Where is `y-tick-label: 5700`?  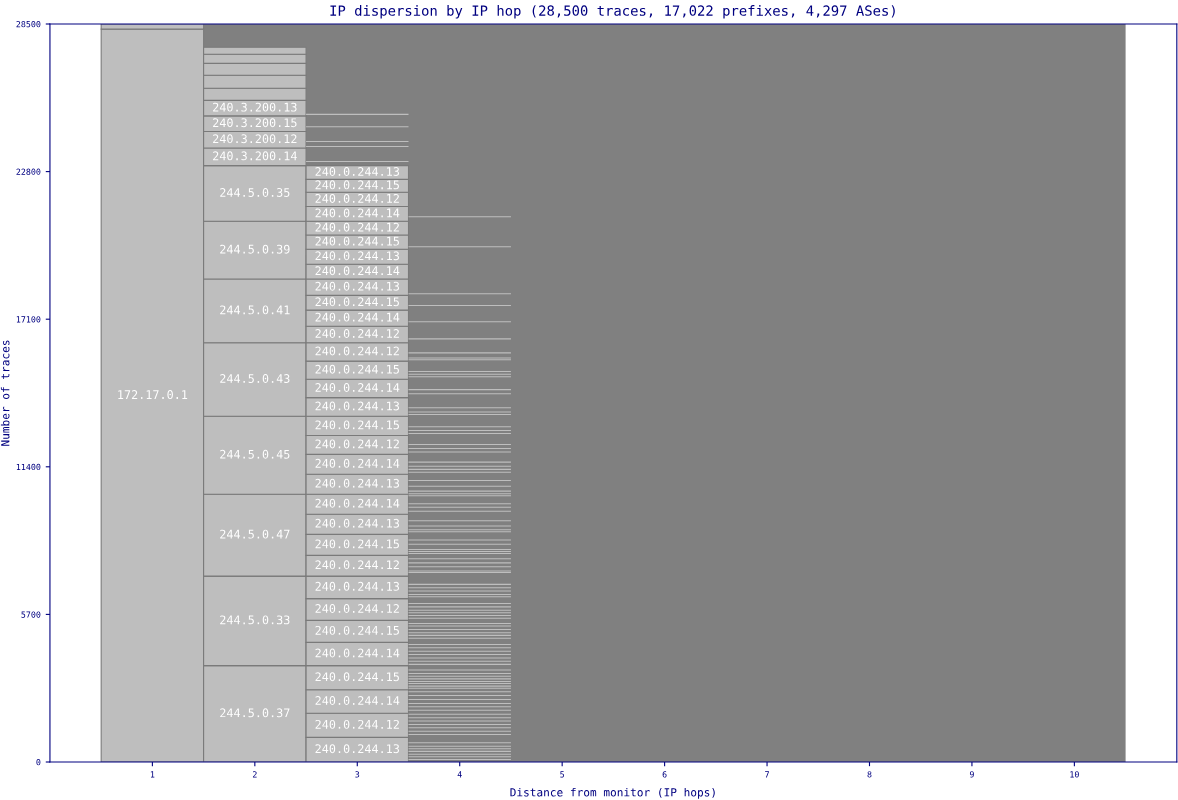
y-tick-label: 5700 is located at coordinates (31, 614).